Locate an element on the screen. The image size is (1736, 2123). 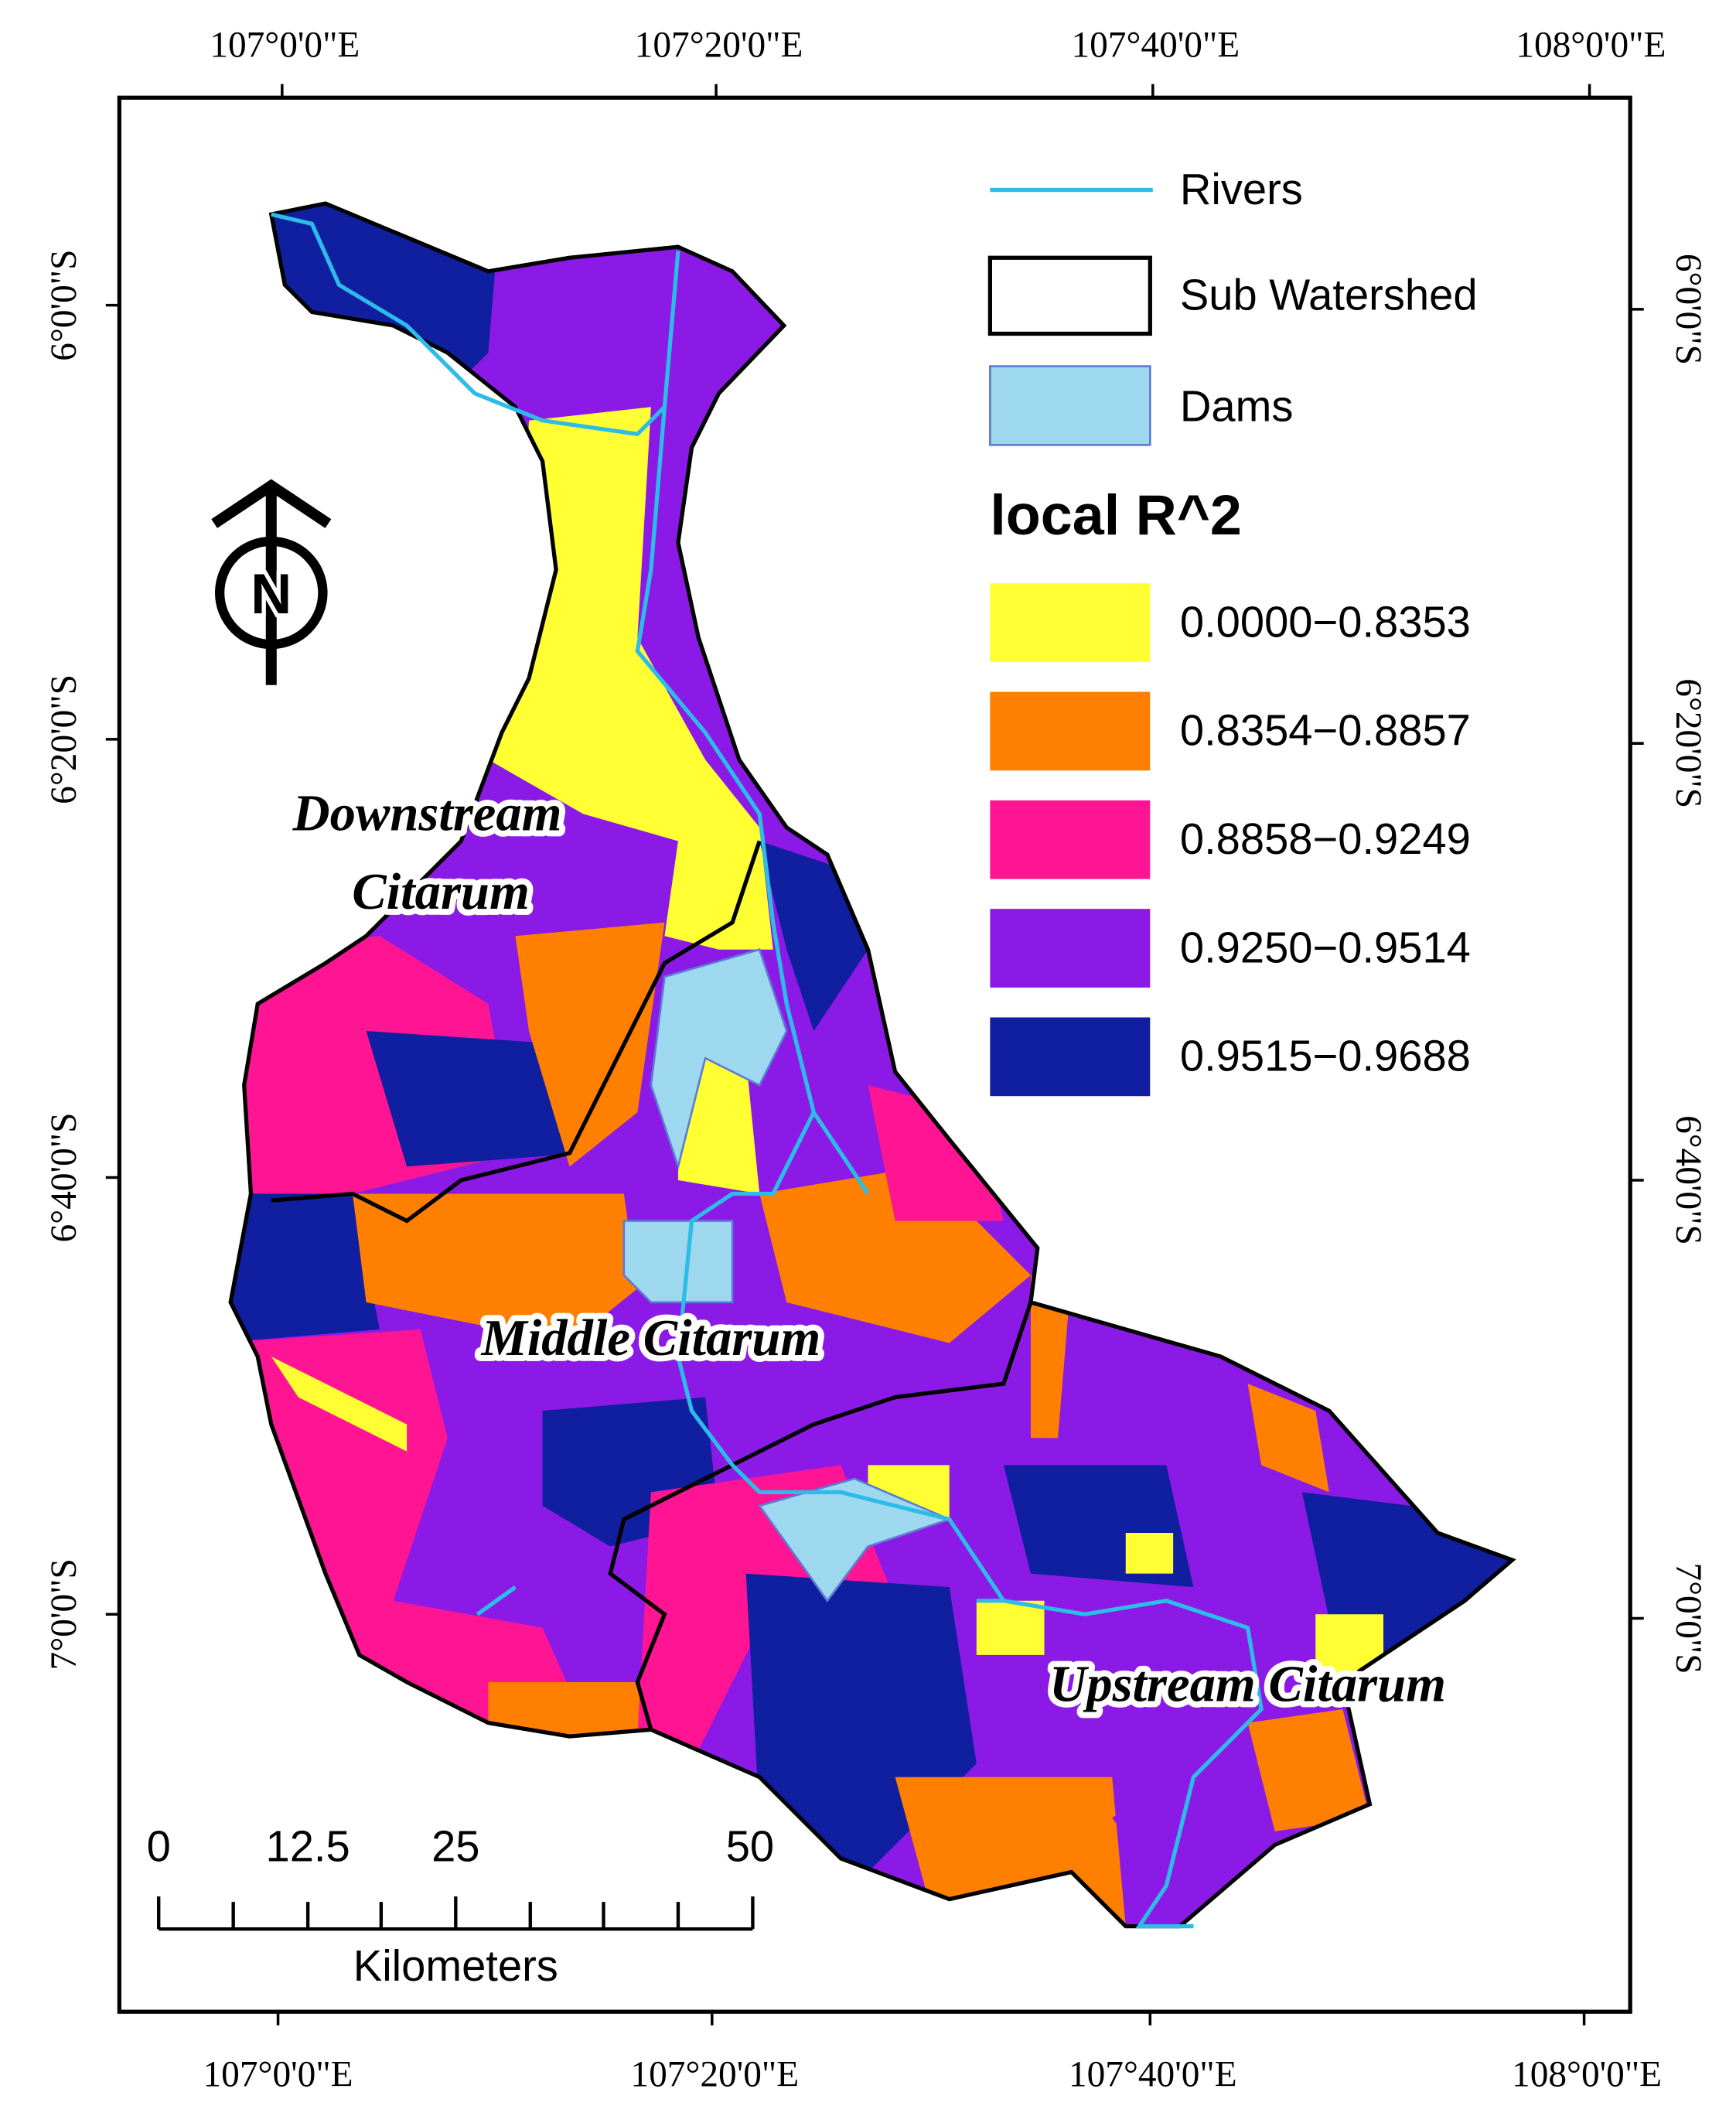
scale-bar is located at coordinates (456, 1913).